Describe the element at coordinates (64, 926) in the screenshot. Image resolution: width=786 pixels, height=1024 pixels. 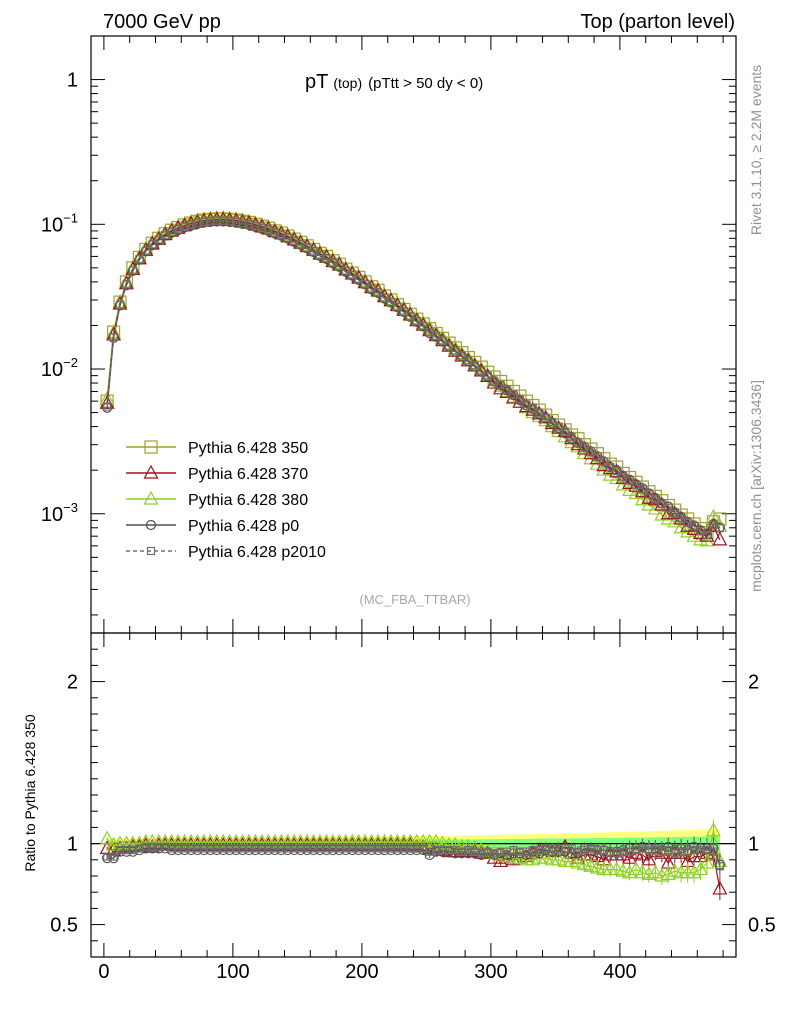
I see `ratio-y-tick-label: 0.5` at that location.